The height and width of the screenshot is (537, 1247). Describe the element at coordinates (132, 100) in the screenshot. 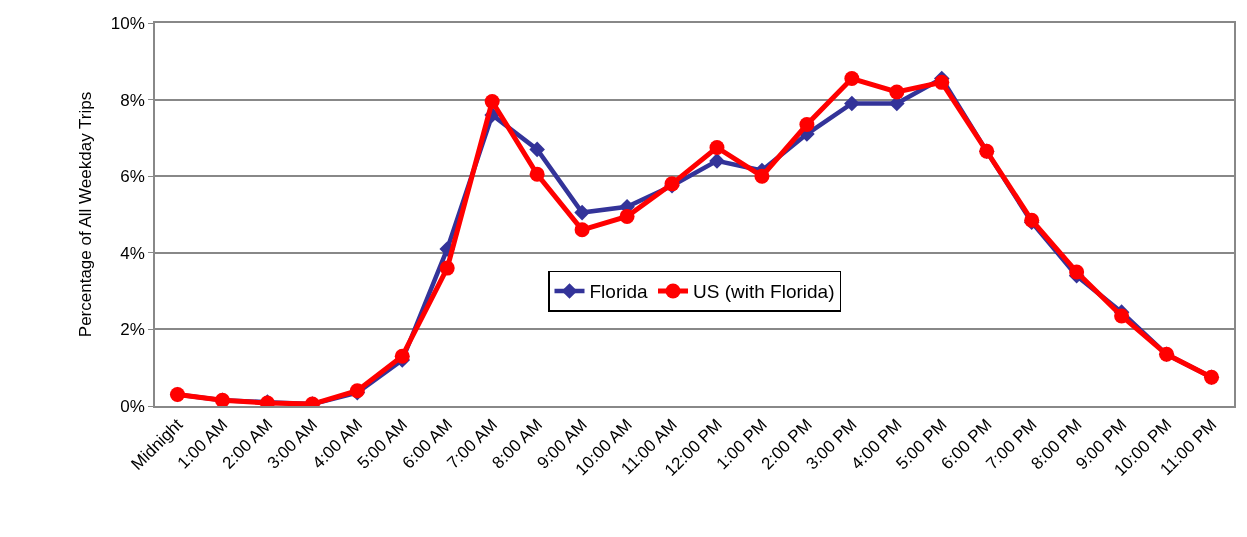

I see `y-tick-label: 8%` at that location.